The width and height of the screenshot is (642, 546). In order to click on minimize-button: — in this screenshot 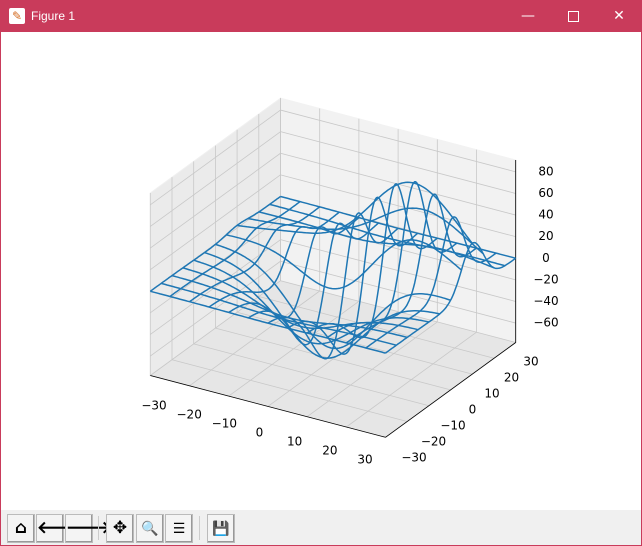, I will do `click(528, 16)`.